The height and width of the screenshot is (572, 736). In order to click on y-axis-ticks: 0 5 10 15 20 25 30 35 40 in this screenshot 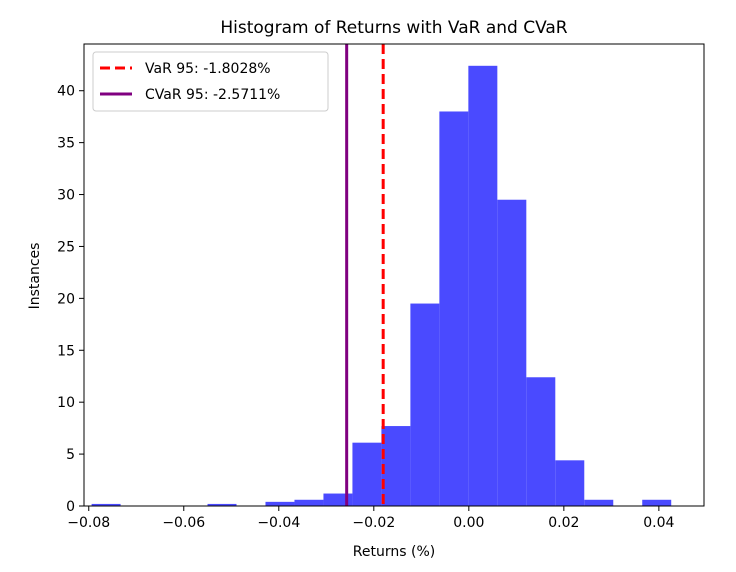, I will do `click(70, 299)`.